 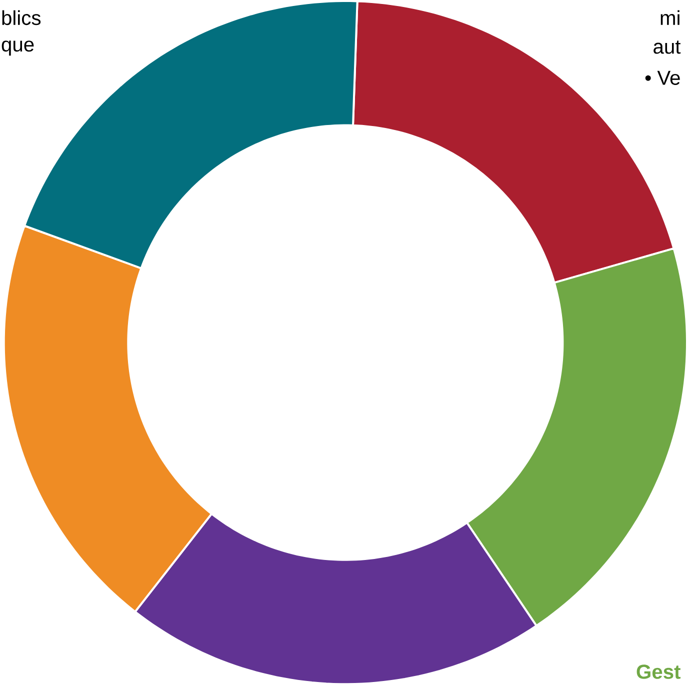 I want to click on text: • Ve, so click(x=662, y=77).